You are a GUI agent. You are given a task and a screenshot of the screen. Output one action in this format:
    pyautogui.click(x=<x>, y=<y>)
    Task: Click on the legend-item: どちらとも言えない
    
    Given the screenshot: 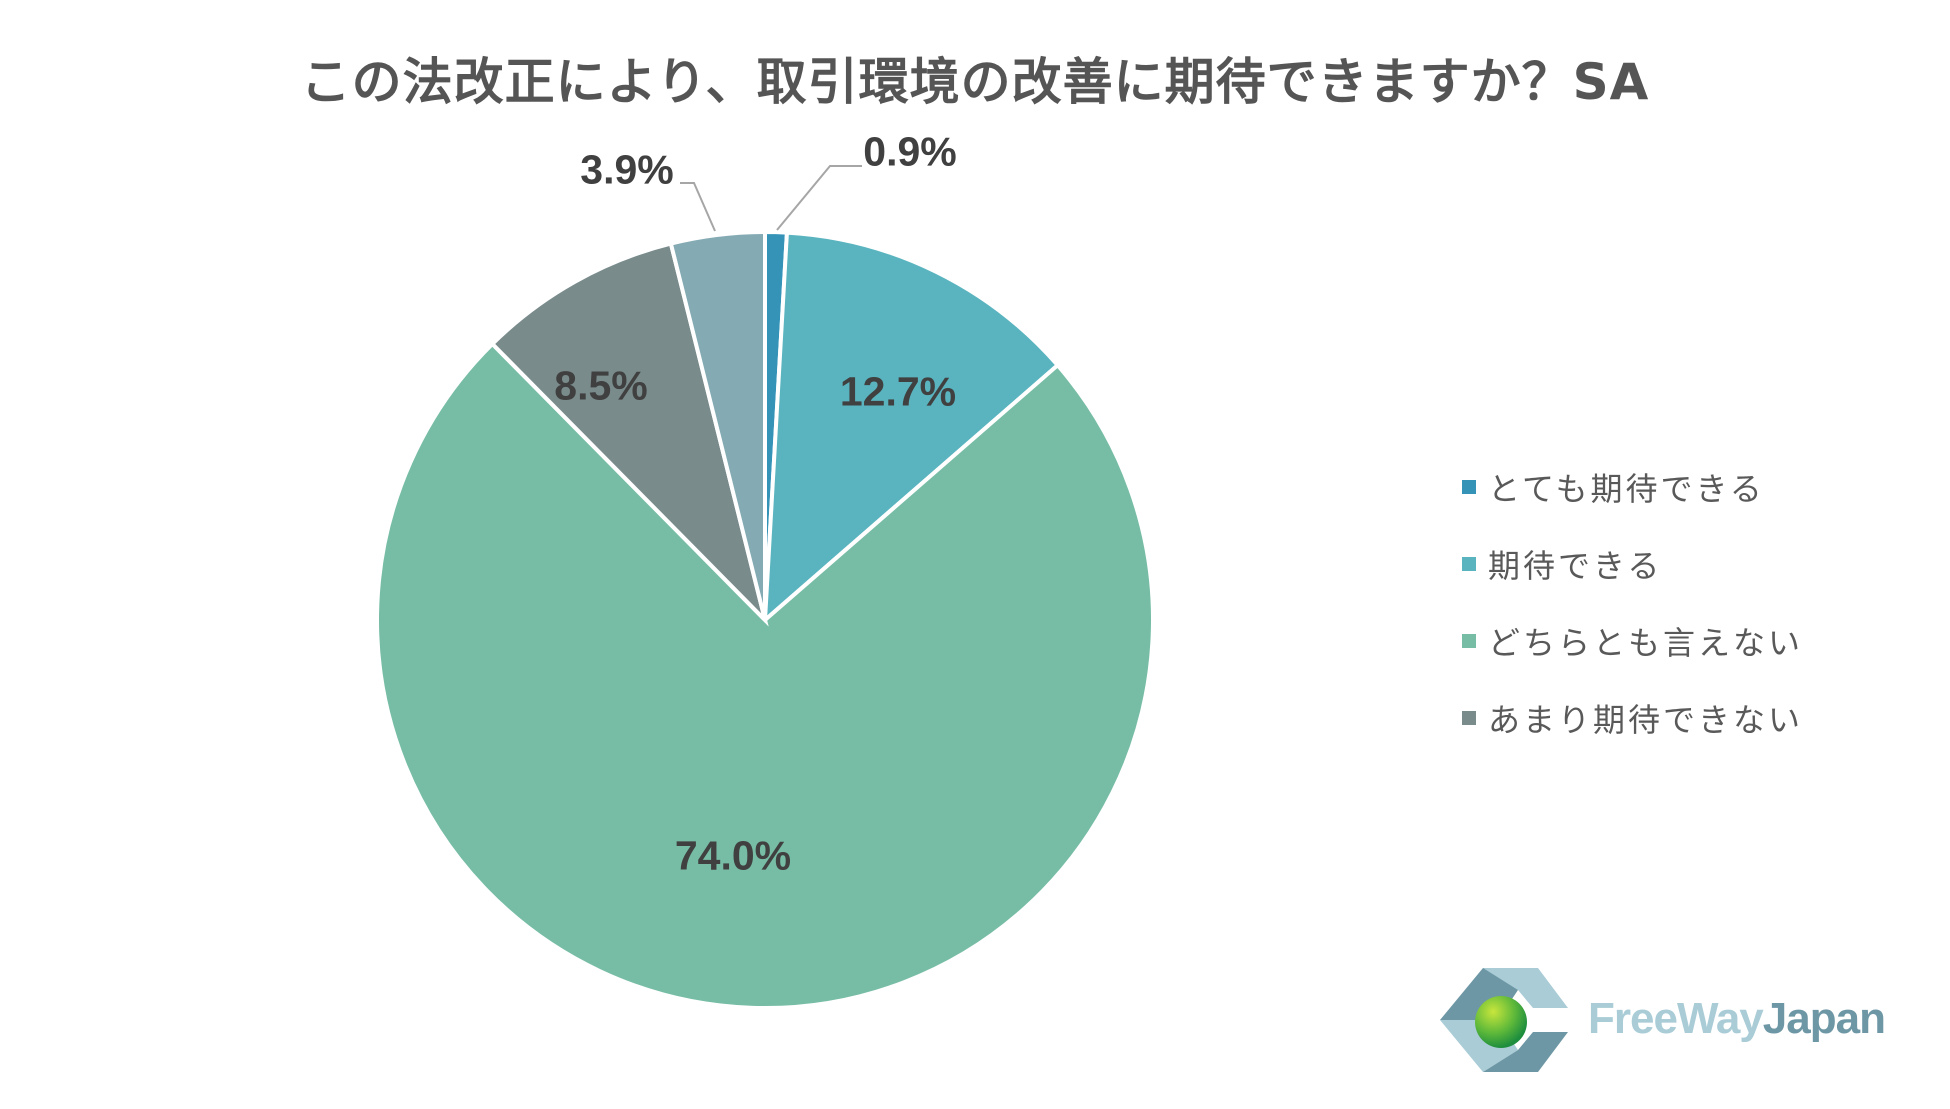 What is the action you would take?
    pyautogui.click(x=1632, y=640)
    